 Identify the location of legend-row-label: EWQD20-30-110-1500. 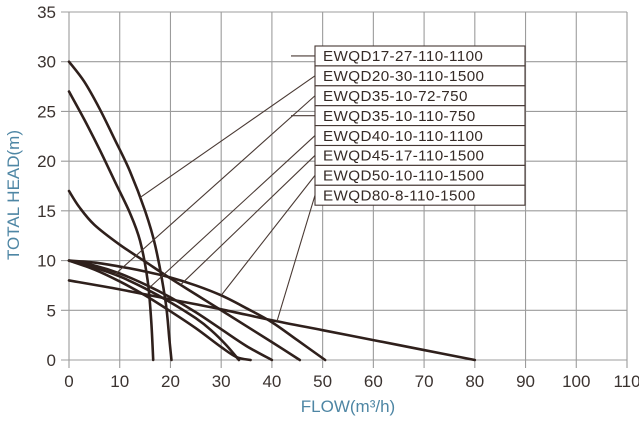
(403, 76).